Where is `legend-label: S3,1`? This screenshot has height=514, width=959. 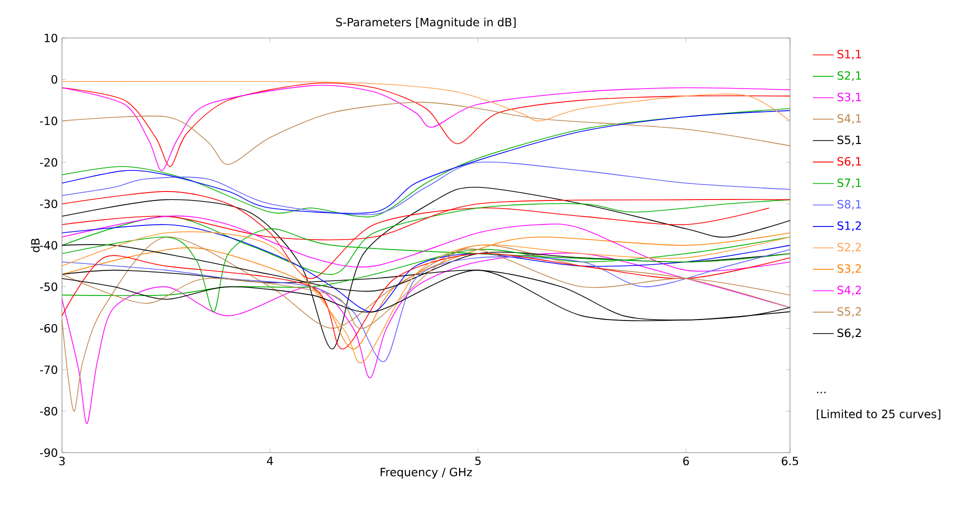 legend-label: S3,1 is located at coordinates (849, 97).